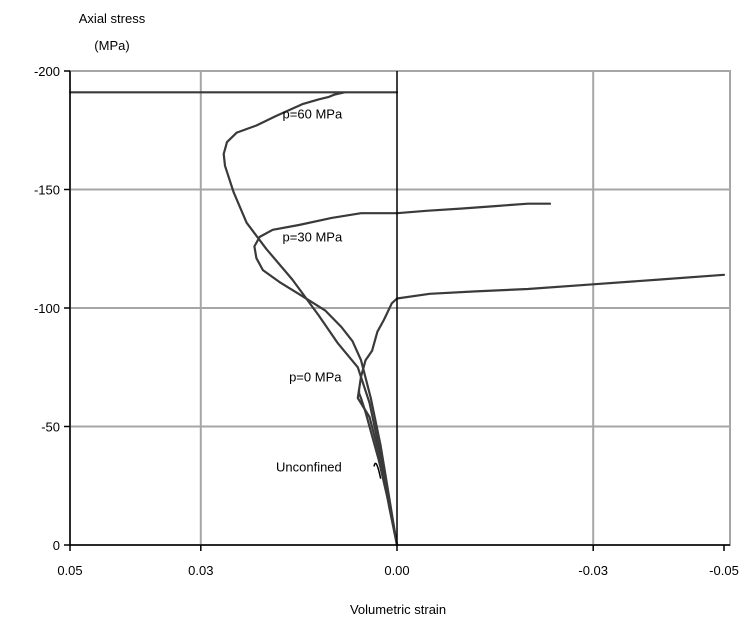  What do you see at coordinates (593, 570) in the screenshot?
I see `x-tick-label: -0.03` at bounding box center [593, 570].